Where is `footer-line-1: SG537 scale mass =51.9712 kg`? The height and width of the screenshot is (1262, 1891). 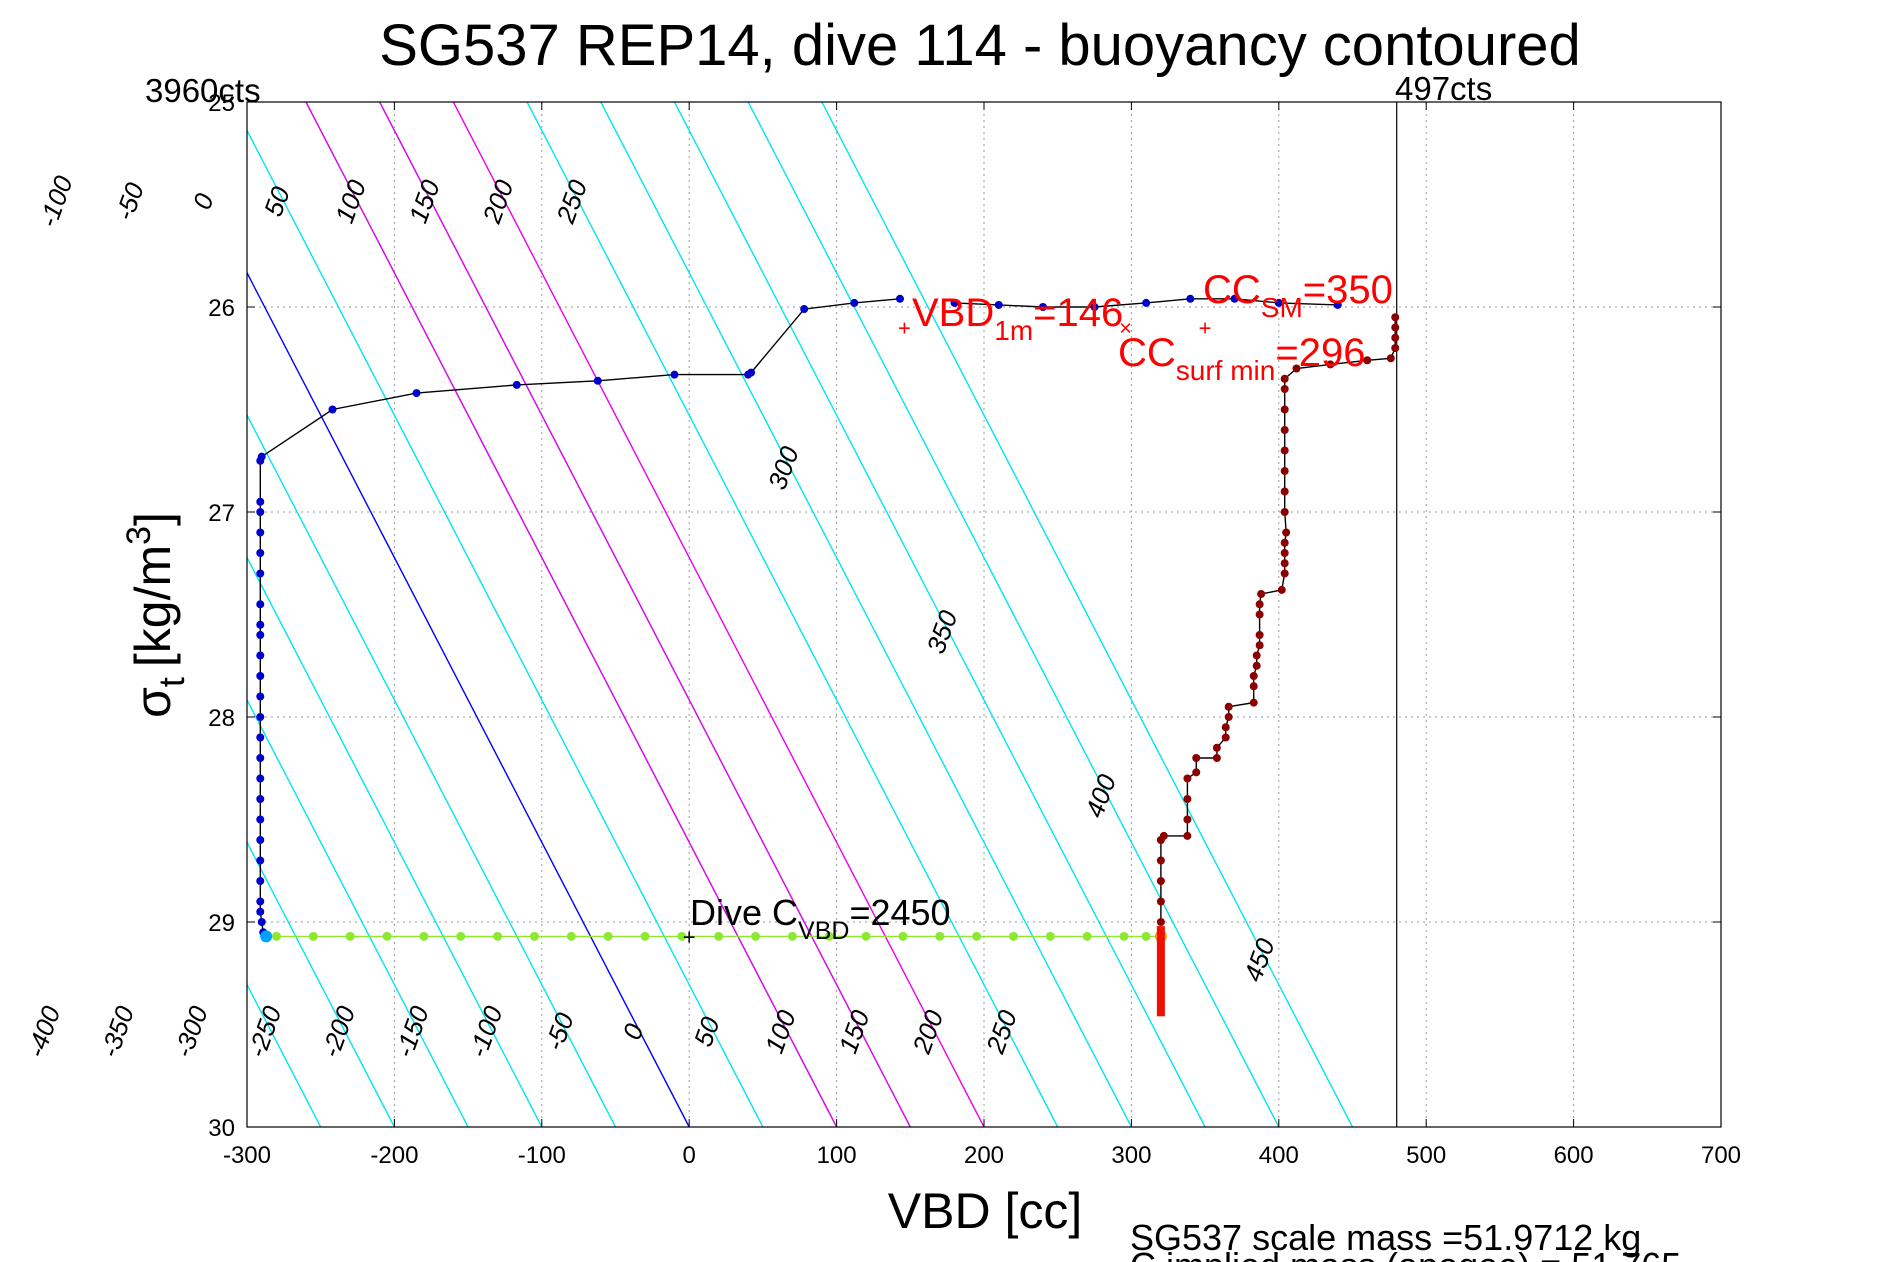
footer-line-1: SG537 scale mass =51.9712 kg is located at coordinates (1385, 1237).